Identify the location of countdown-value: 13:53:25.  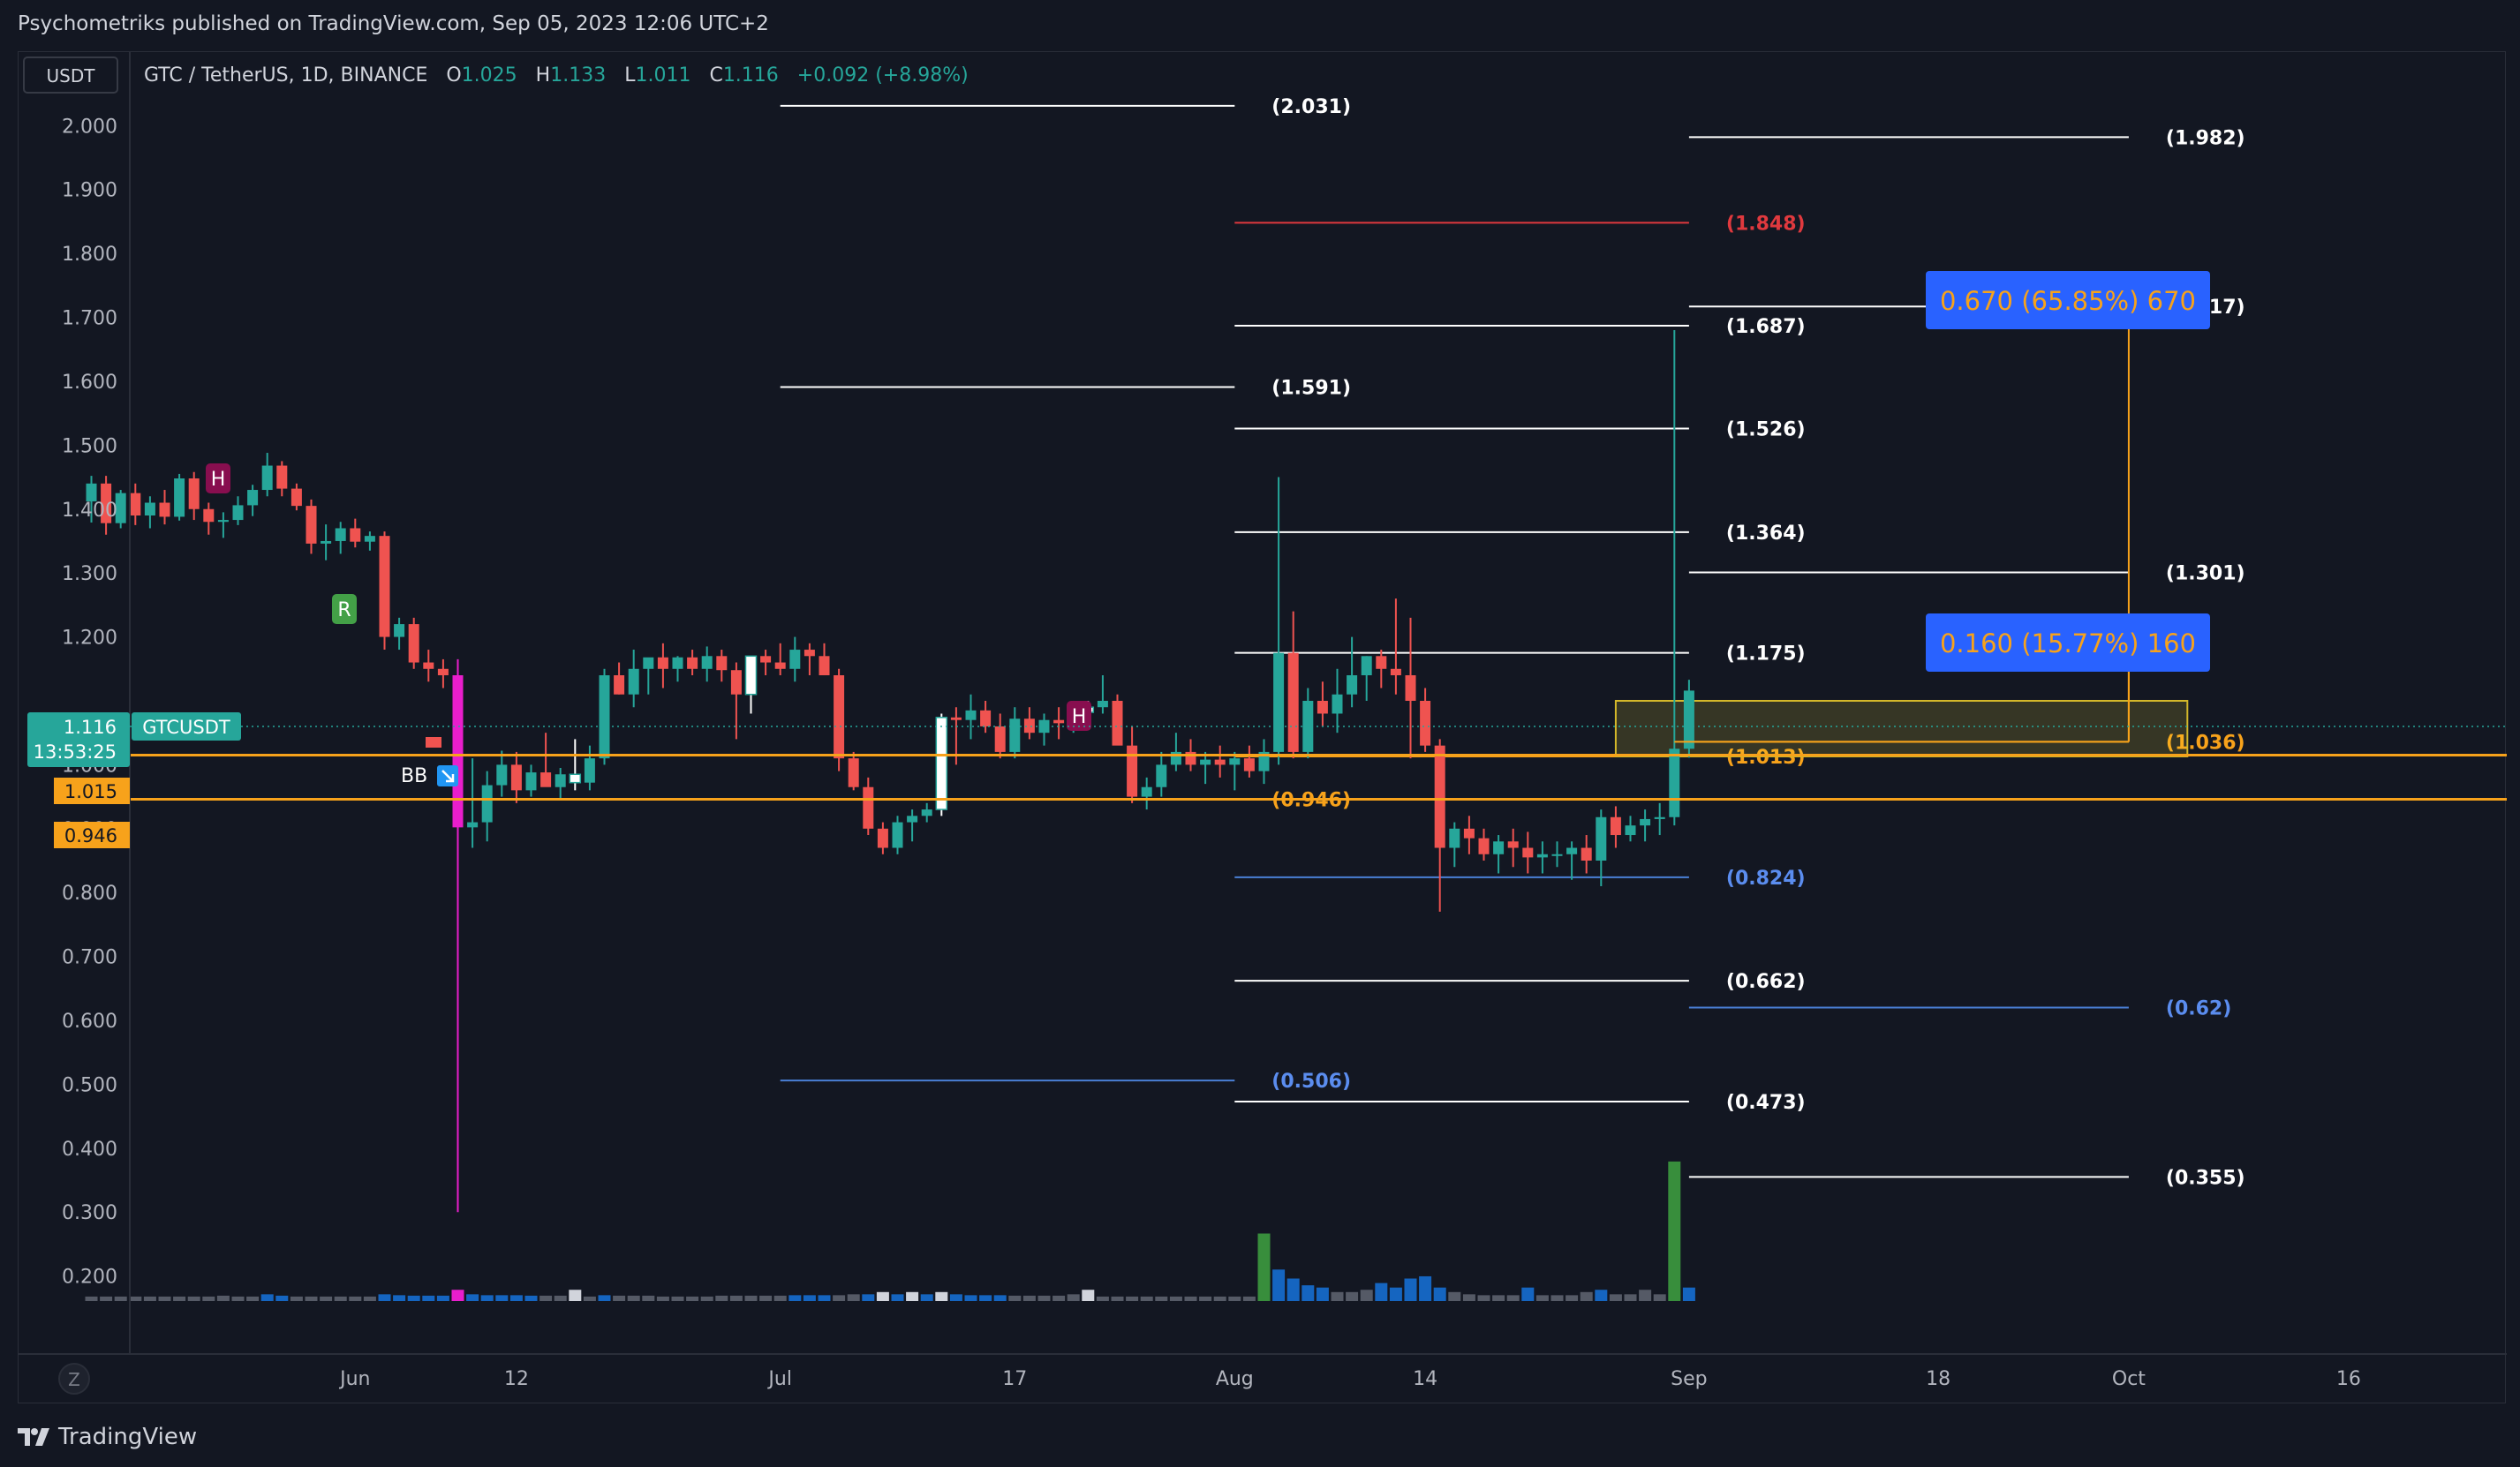
(75, 752).